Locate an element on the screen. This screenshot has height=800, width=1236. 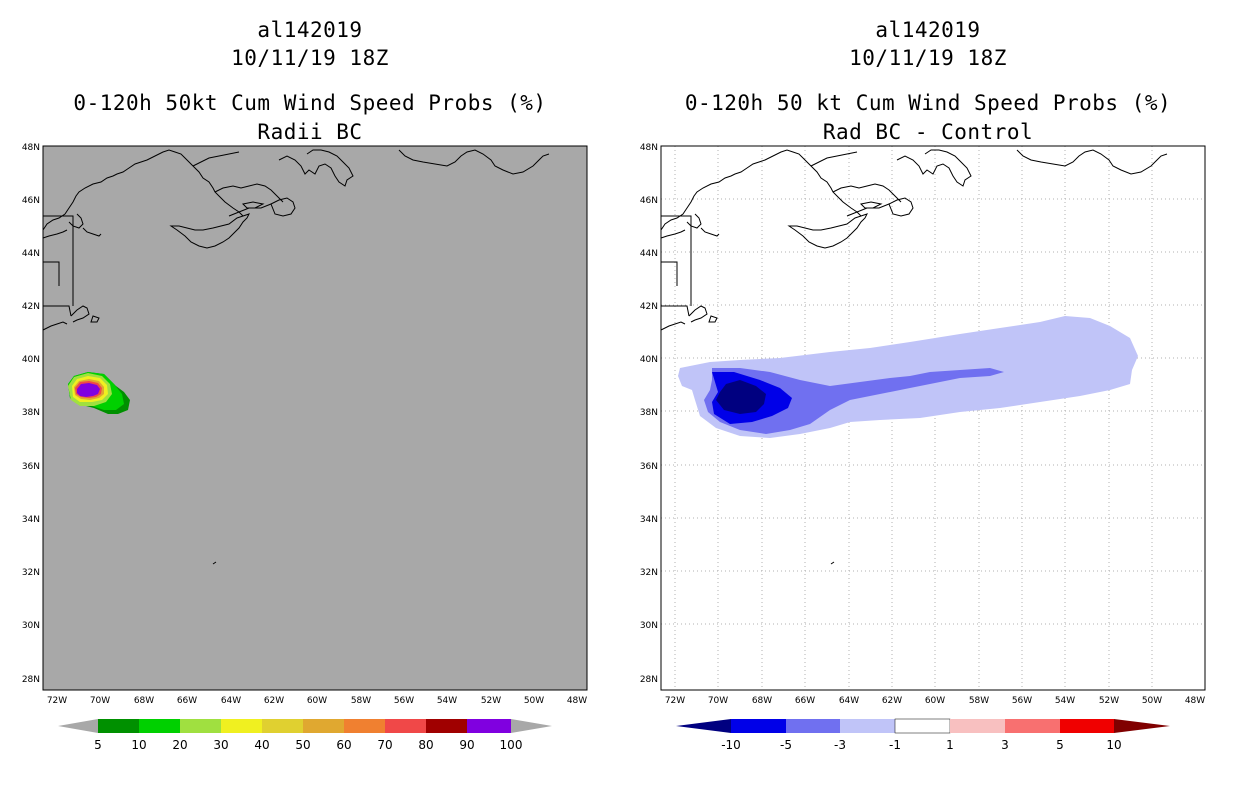
colorbar-label: 100 is located at coordinates (511, 745).